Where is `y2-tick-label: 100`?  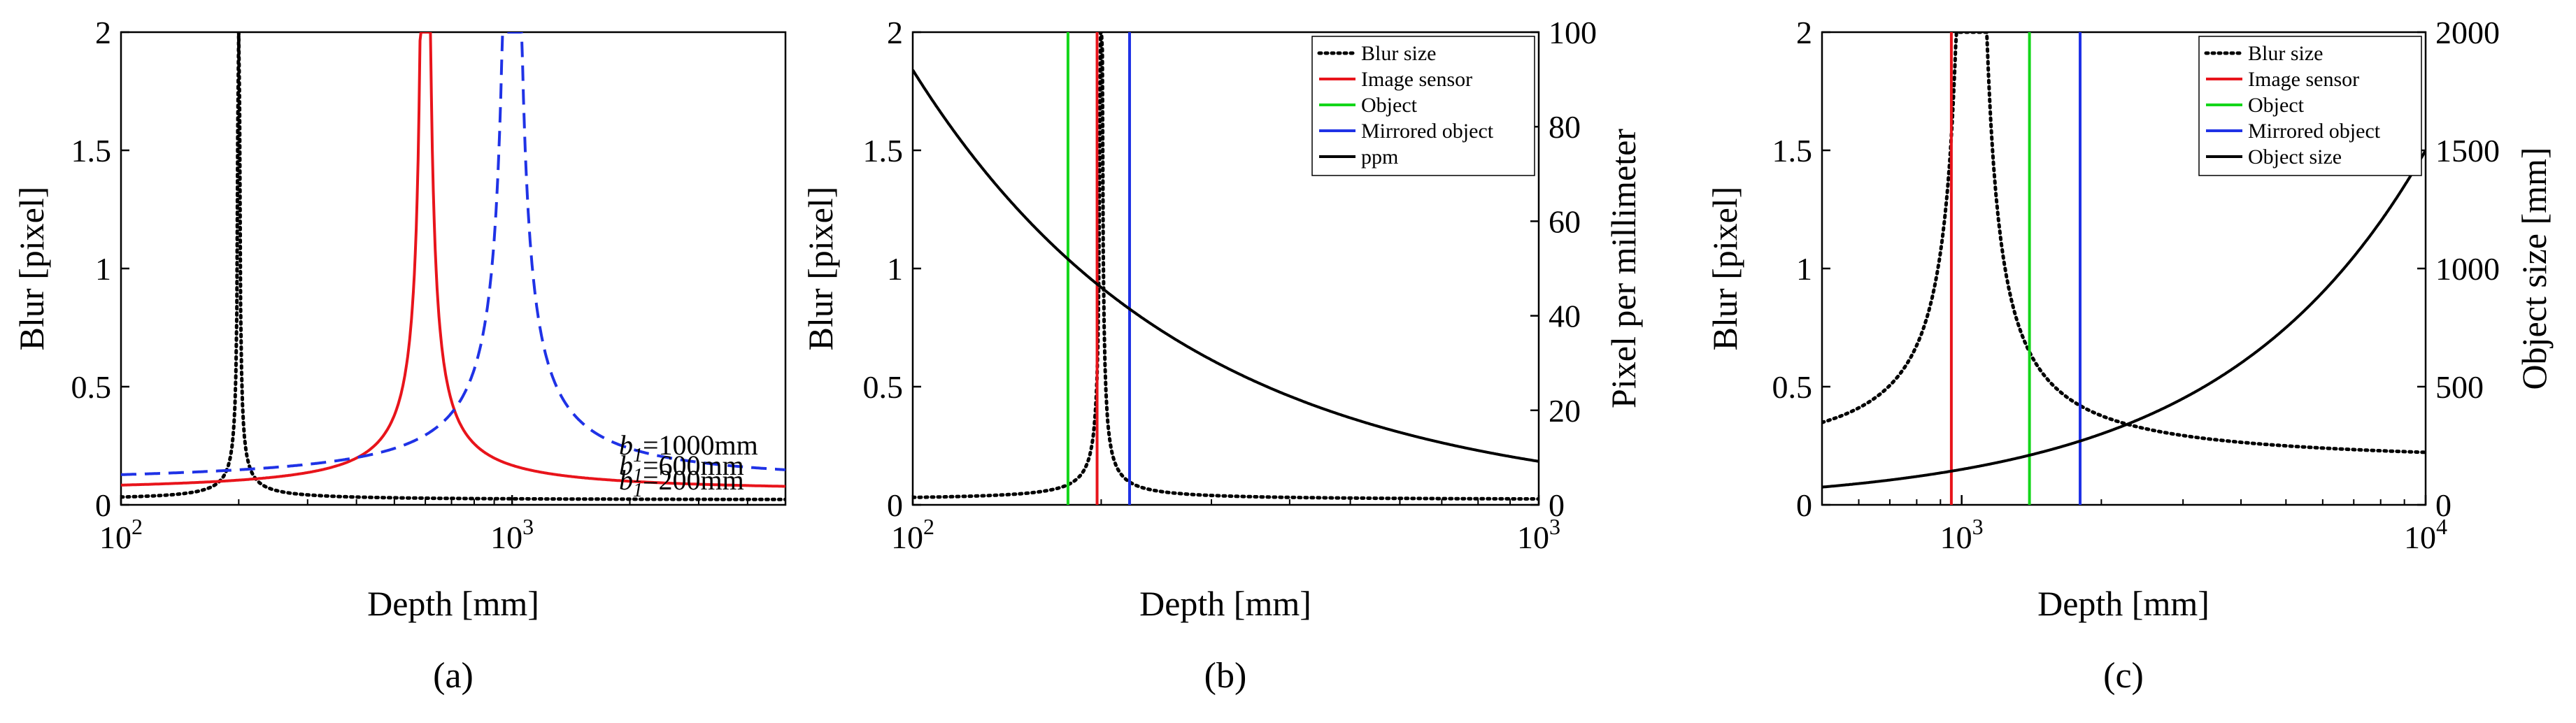
y2-tick-label: 100 is located at coordinates (1573, 32).